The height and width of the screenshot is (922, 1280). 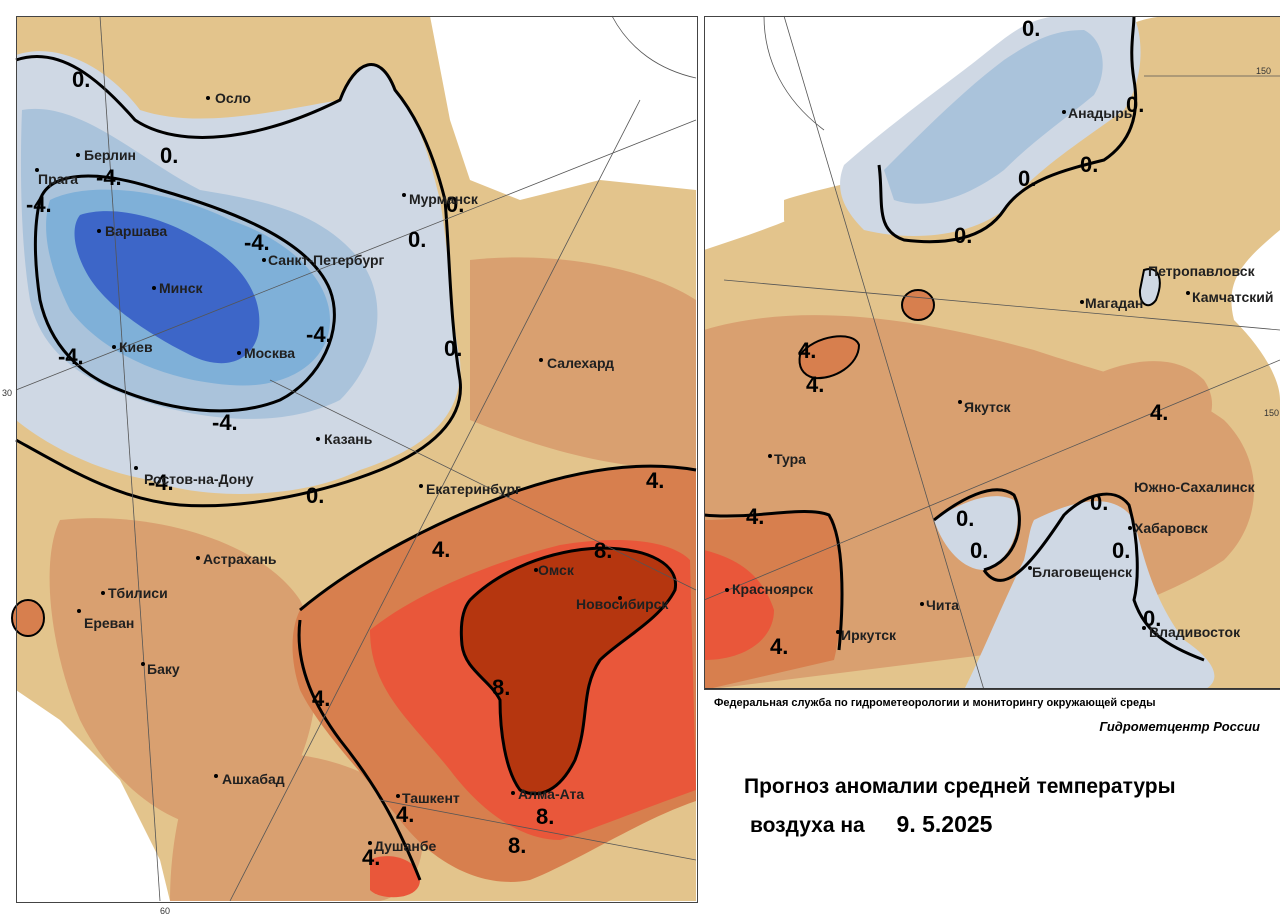 I want to click on hot-patch-south, so click(x=395, y=877).